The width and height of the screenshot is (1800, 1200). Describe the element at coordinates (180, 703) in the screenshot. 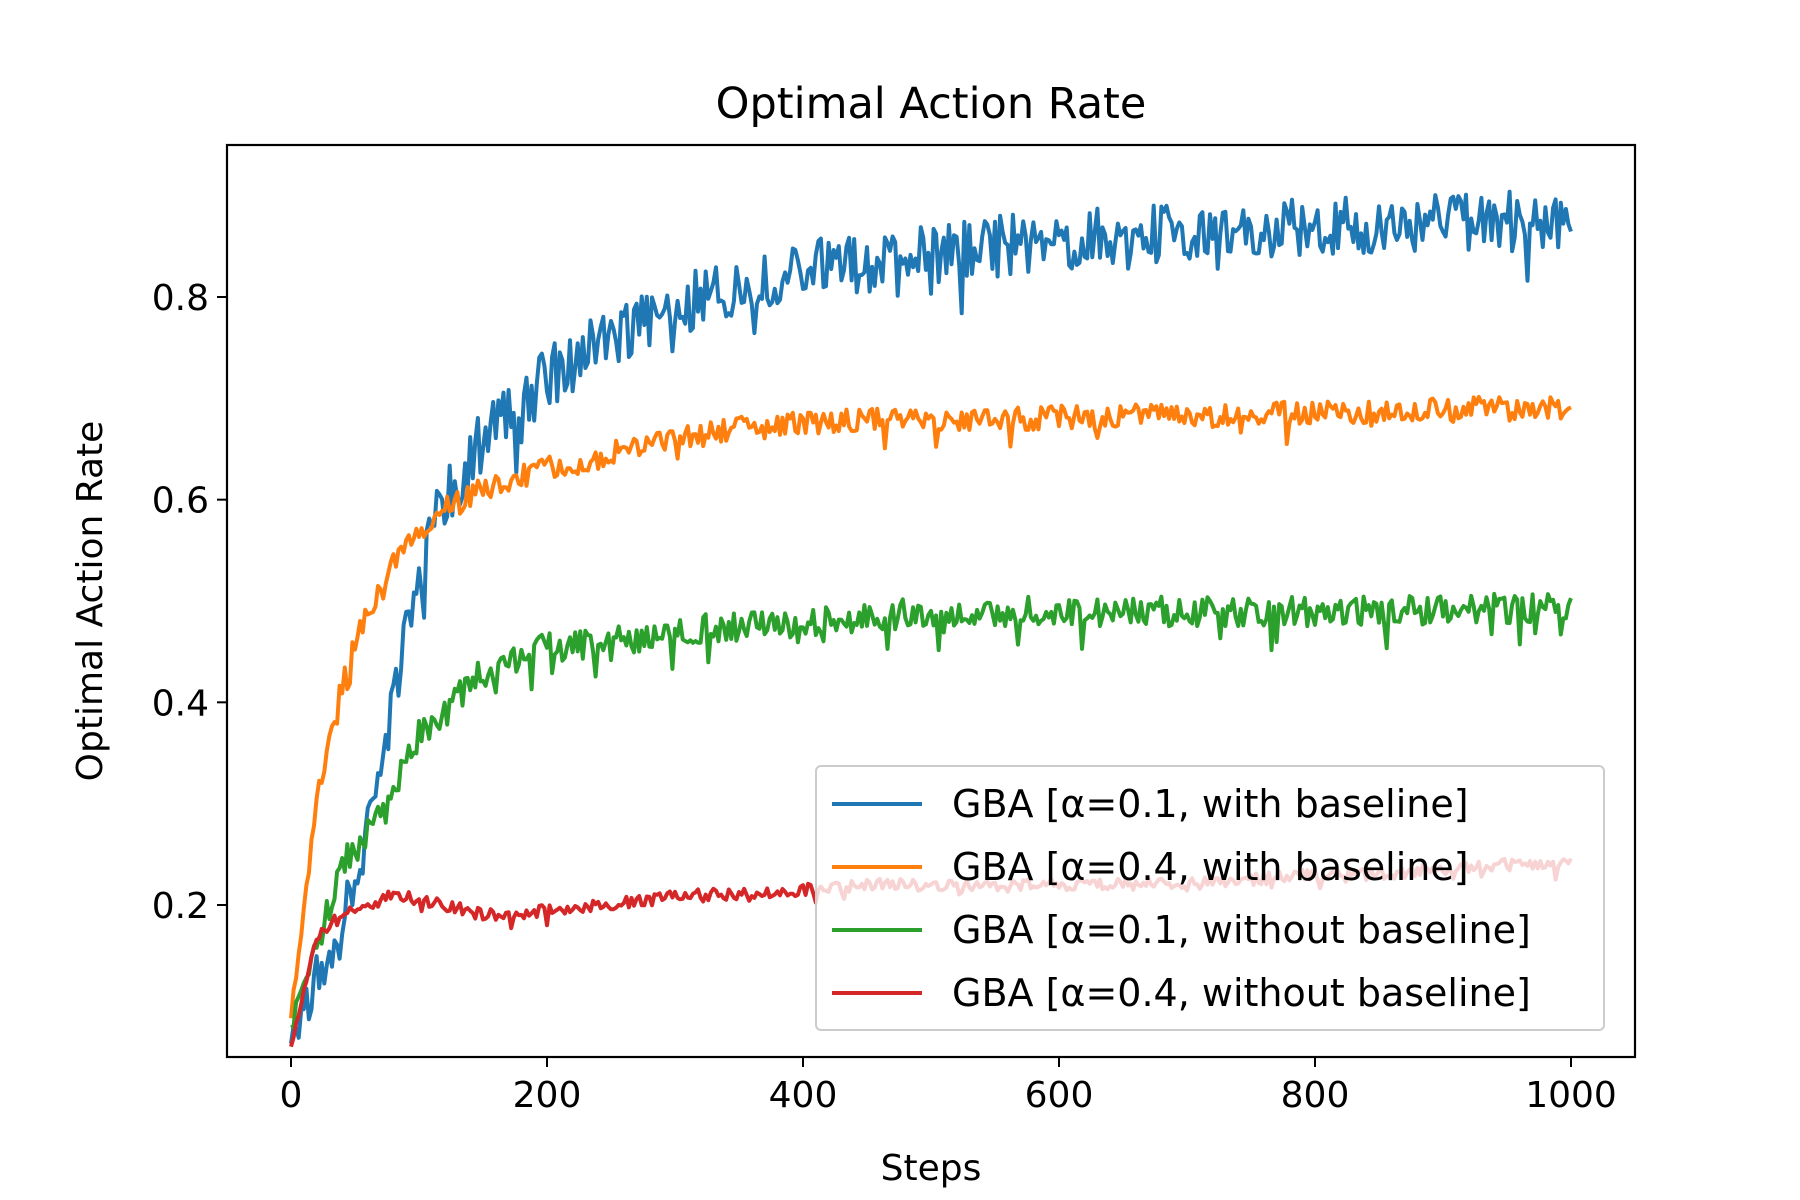

I see `y-tick-label: 0.4` at that location.